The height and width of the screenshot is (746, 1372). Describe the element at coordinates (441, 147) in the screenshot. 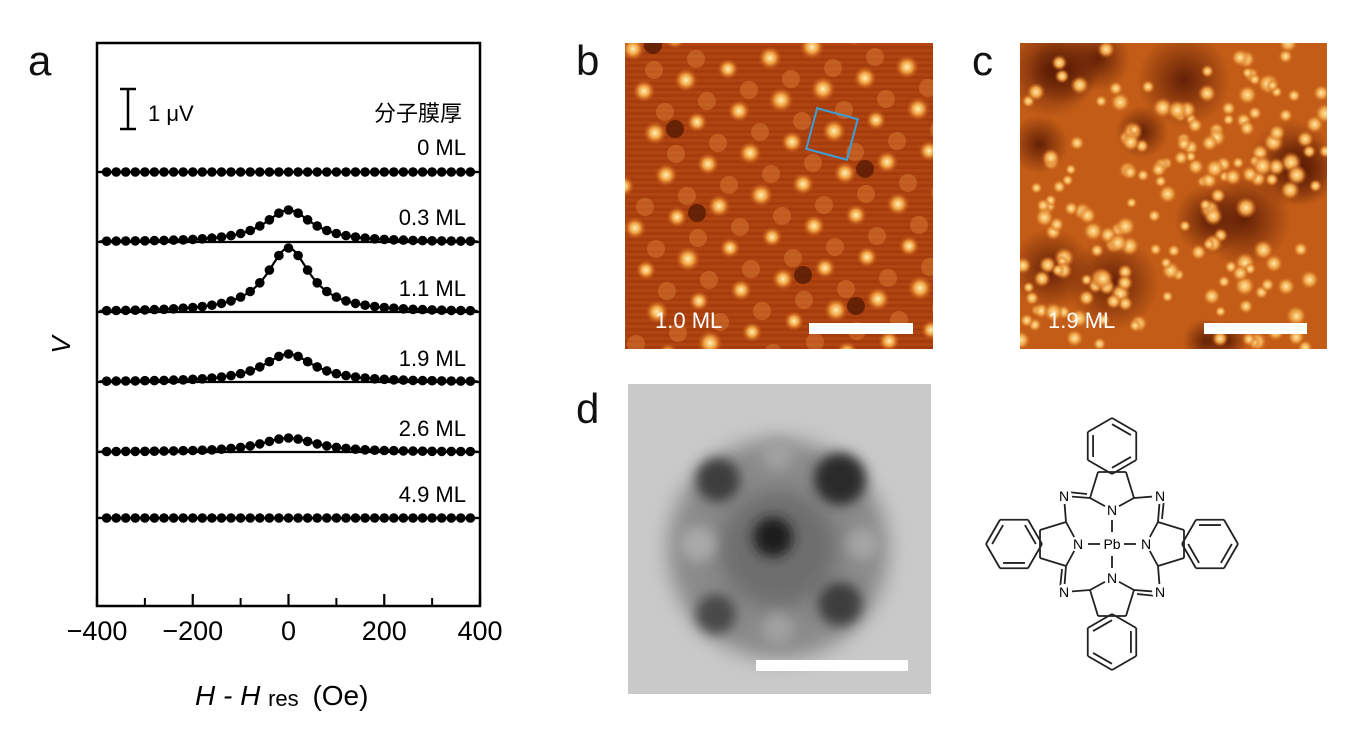

I see `series-label: 0 ML` at that location.